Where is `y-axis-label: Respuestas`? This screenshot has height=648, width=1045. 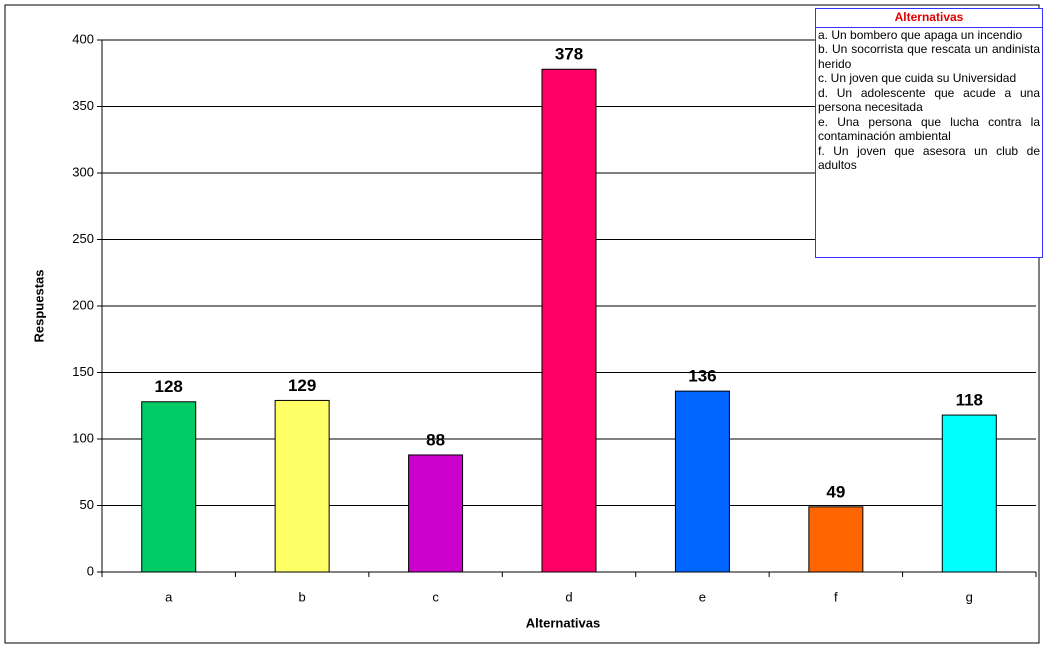
y-axis-label: Respuestas is located at coordinates (38, 306).